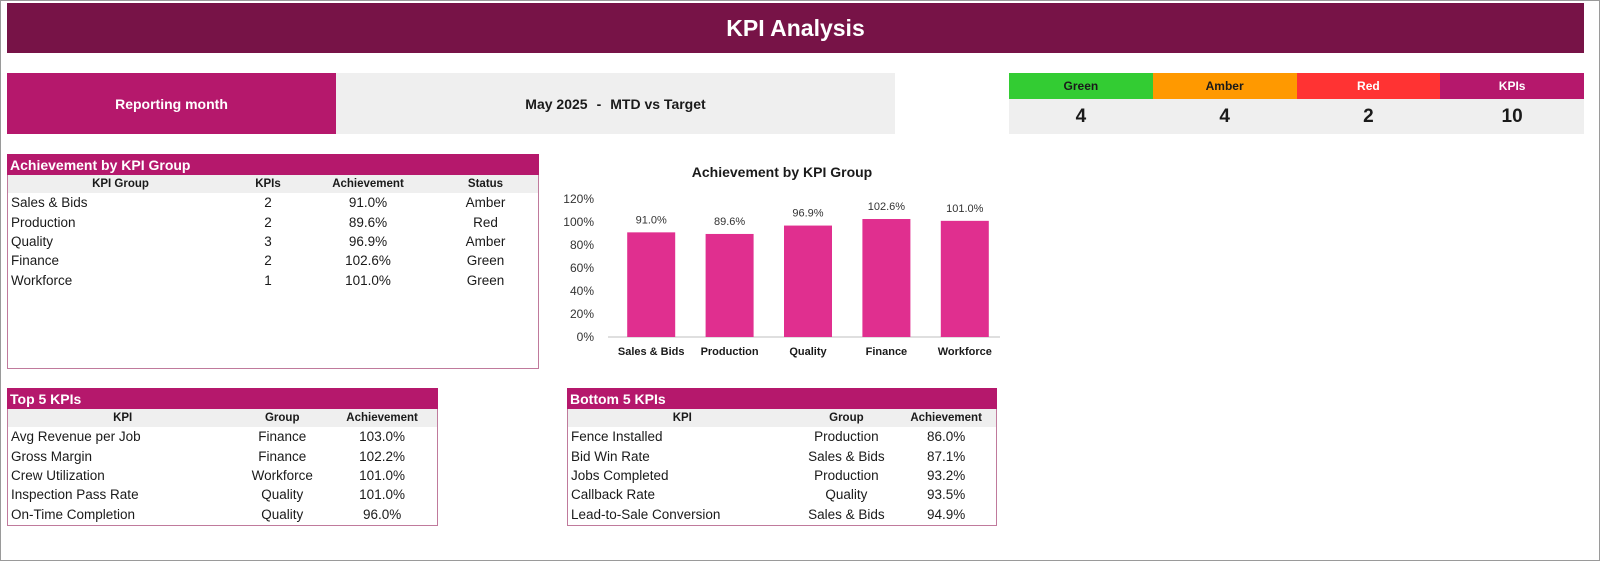 The width and height of the screenshot is (1600, 561). I want to click on table-row: Crew Utilization Workforce 101.0%, so click(222, 475).